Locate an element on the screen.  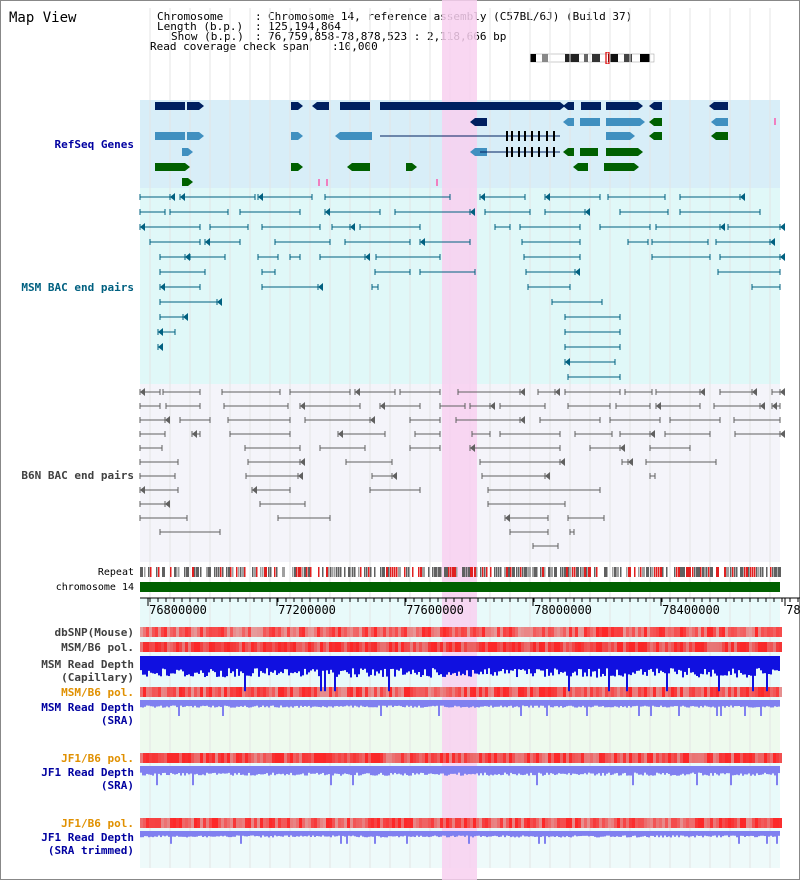
b6n-bac-pairs is located at coordinates (462, 468).